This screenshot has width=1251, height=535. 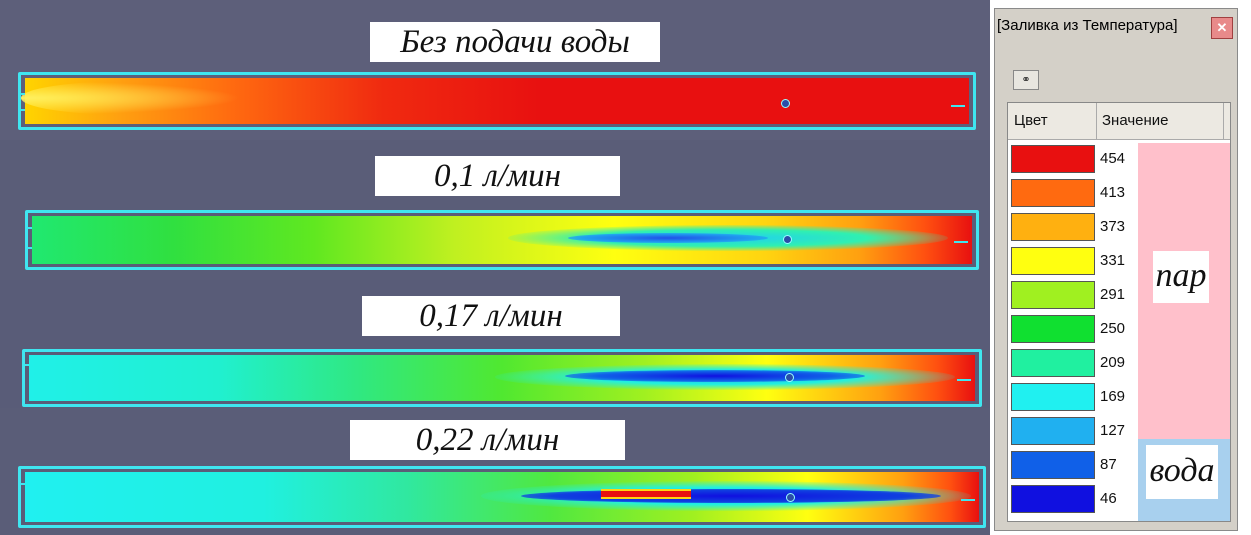 What do you see at coordinates (1113, 430) in the screenshot?
I see `legend-value: 127` at bounding box center [1113, 430].